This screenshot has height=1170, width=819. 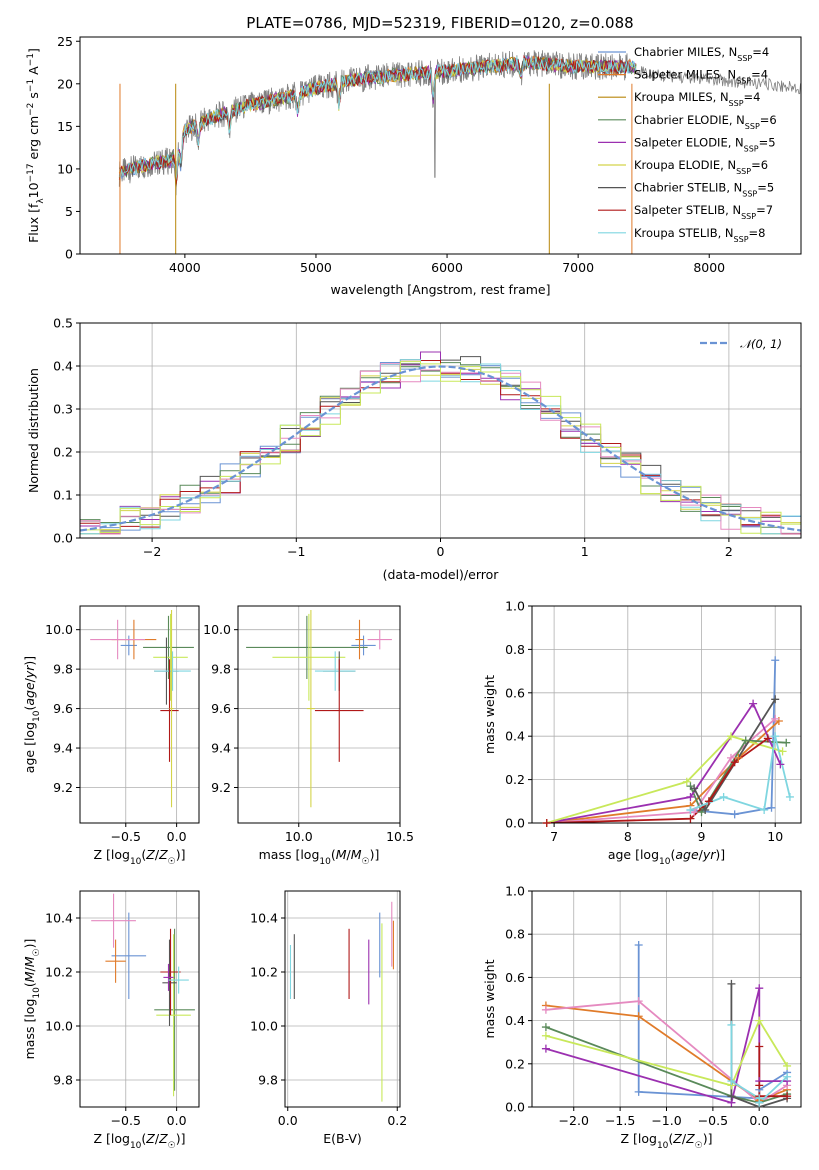 I want to click on label-part: M, so click(x=29, y=961).